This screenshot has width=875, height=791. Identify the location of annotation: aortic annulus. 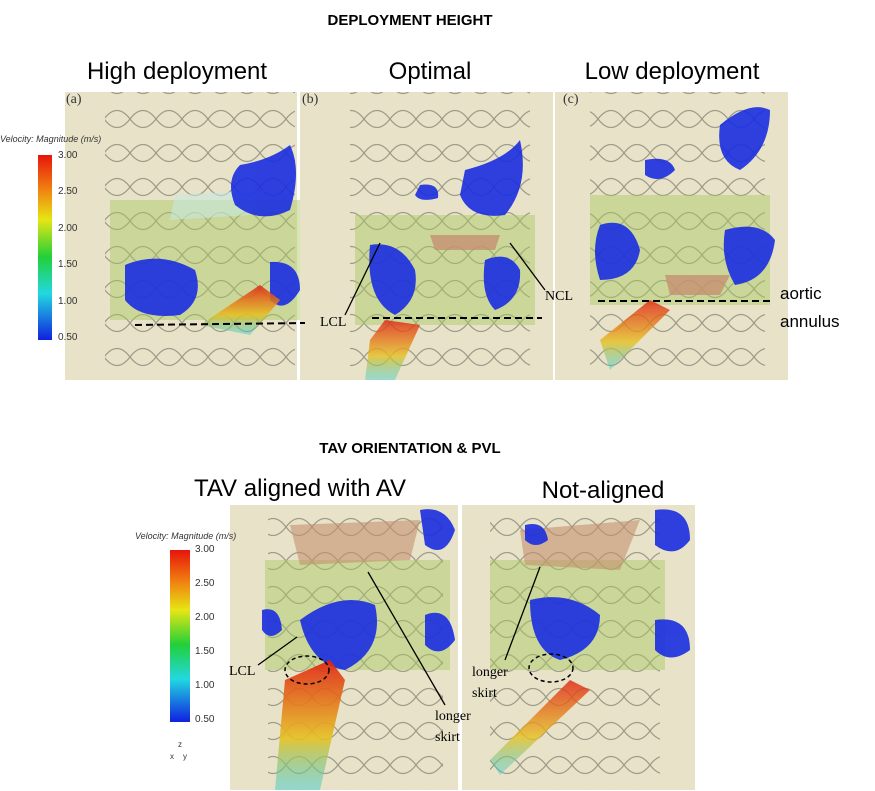
(810, 307).